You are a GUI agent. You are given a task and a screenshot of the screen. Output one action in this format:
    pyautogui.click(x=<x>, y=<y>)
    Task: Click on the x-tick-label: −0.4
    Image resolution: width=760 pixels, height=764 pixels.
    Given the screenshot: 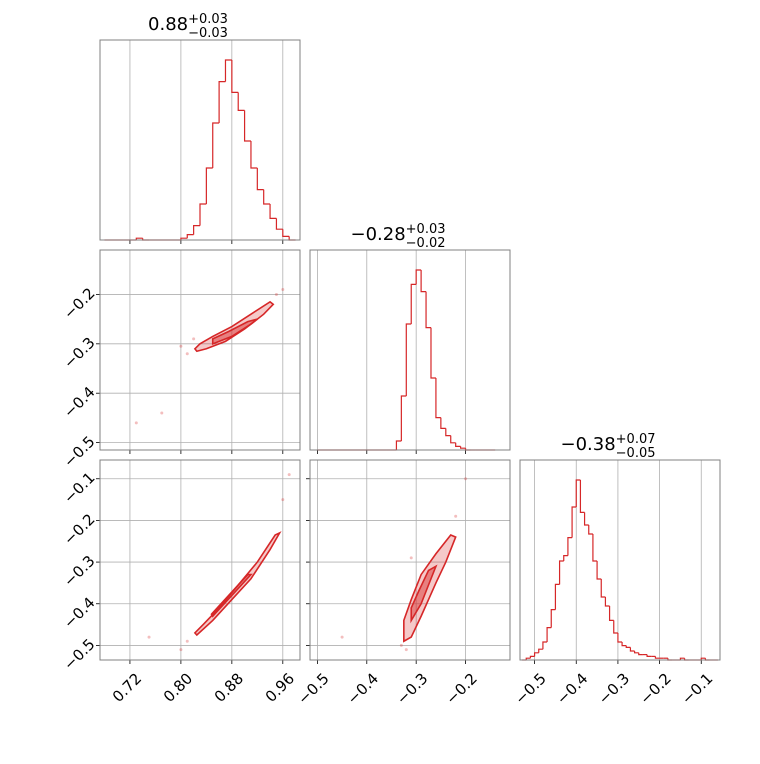 What is the action you would take?
    pyautogui.click(x=572, y=689)
    